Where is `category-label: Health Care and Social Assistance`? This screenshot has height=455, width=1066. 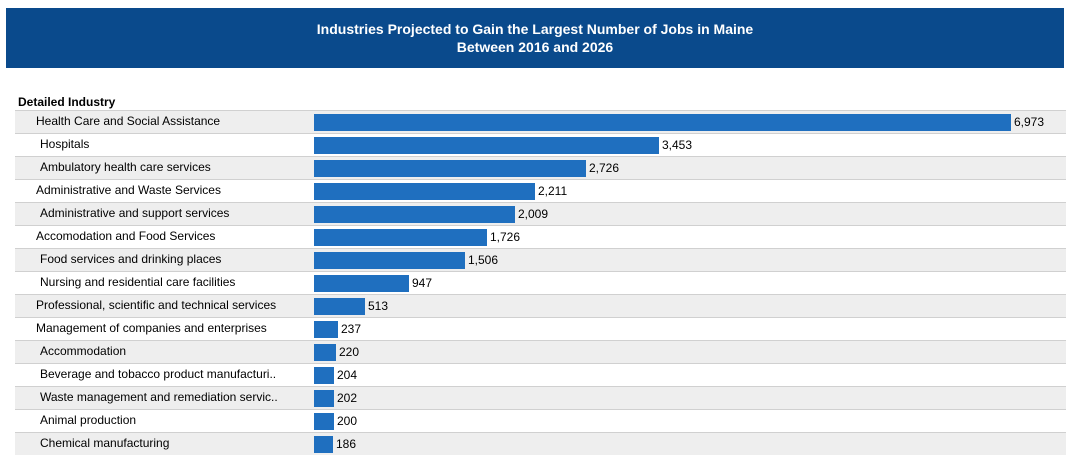
category-label: Health Care and Social Assistance is located at coordinates (128, 121).